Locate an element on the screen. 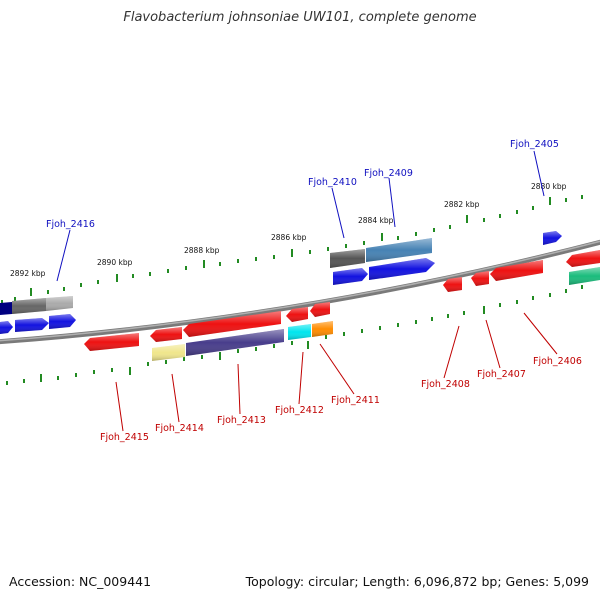 The image size is (600, 600). gene-label: Fjoh_2405 is located at coordinates (534, 144).